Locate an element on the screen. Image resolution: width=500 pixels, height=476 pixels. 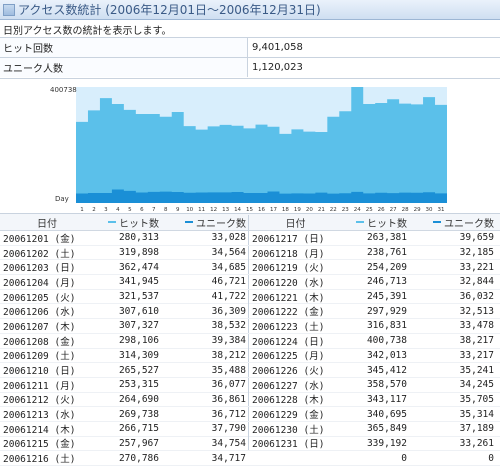
cell-unique: 38,217 is located at coordinates (476, 341).